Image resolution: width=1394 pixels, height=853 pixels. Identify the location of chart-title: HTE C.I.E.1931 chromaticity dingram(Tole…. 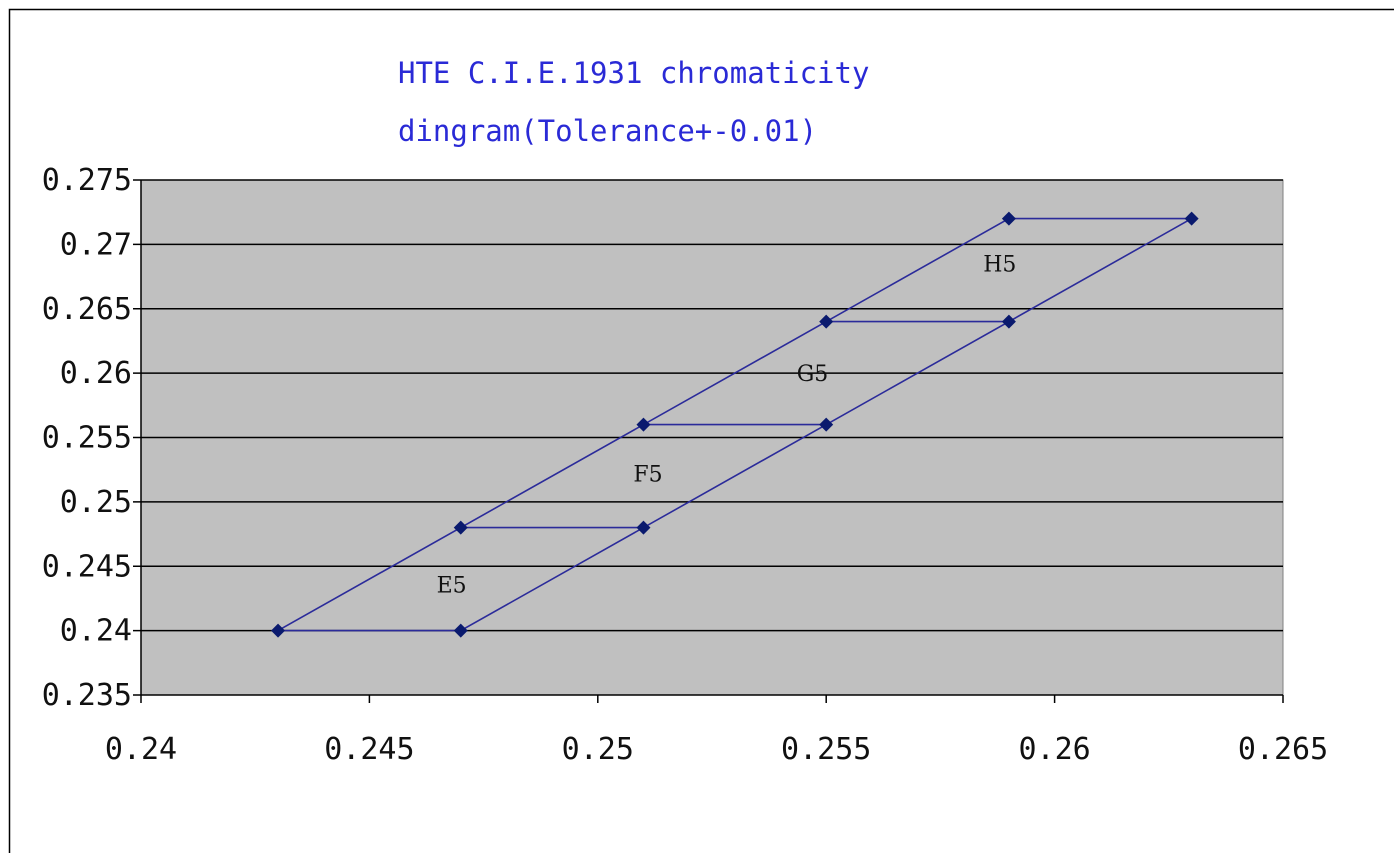
(633, 102).